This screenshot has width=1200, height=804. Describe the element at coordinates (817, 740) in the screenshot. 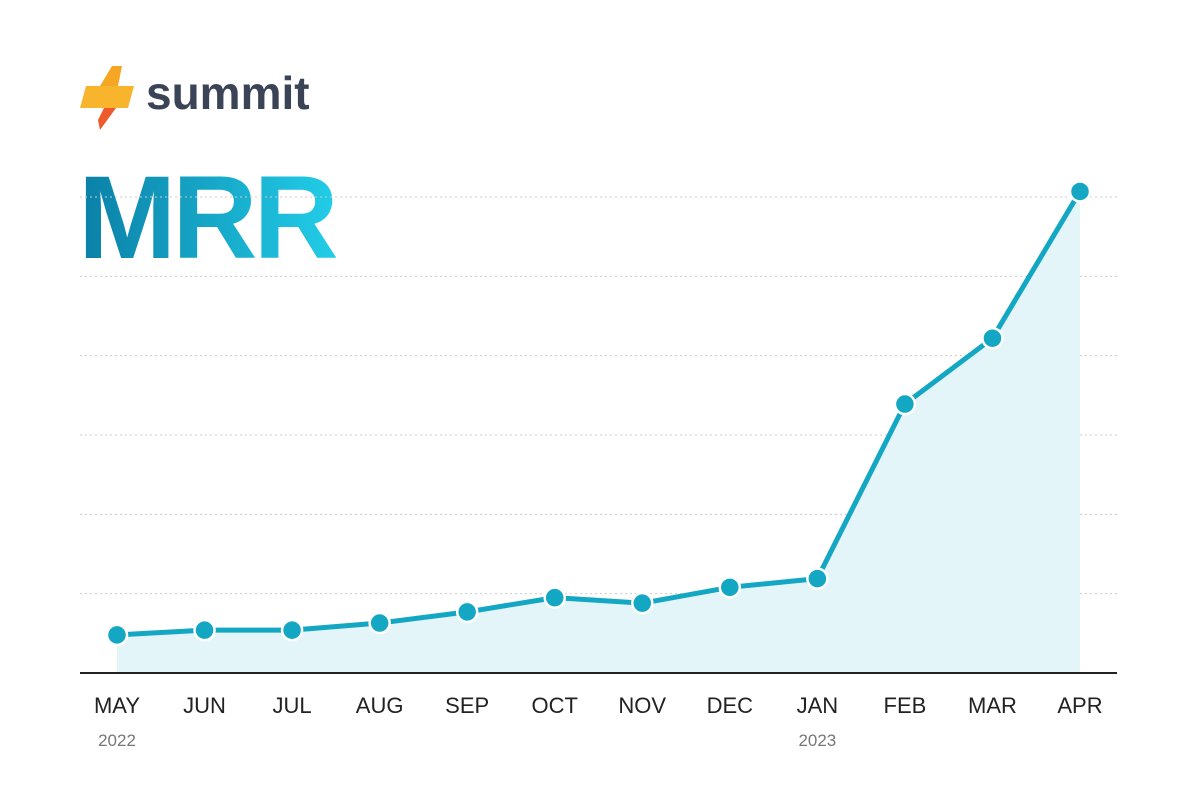

I see `year-label: 2023` at that location.